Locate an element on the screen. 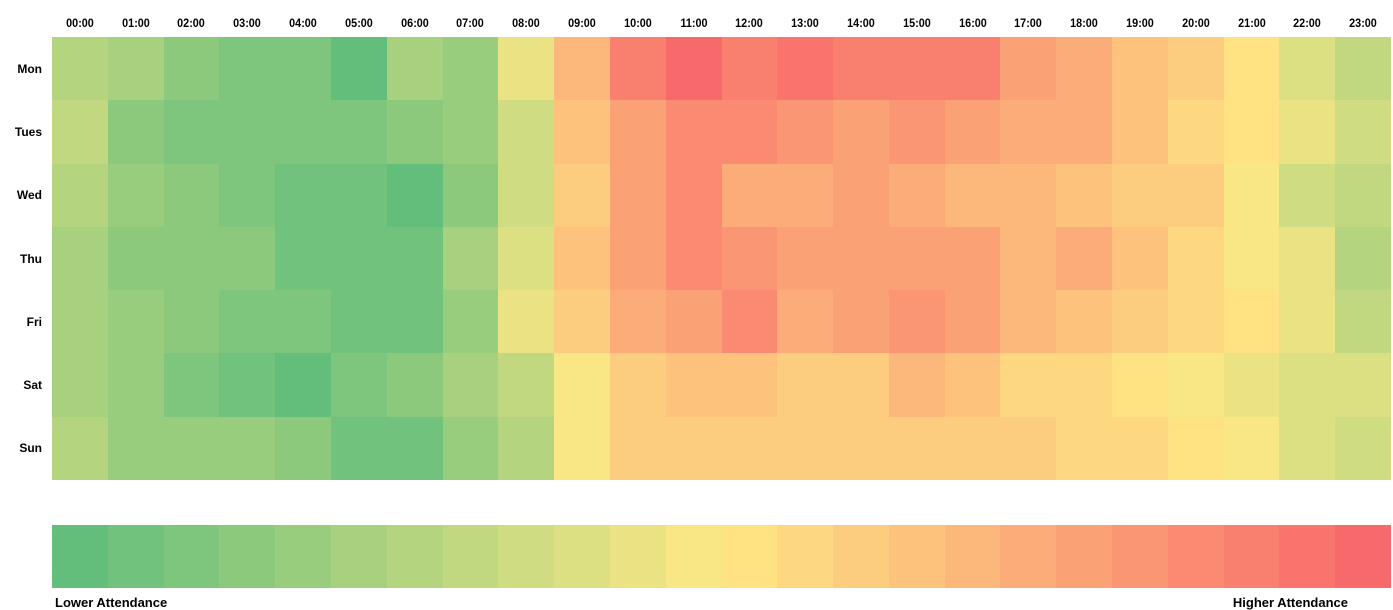  hour-label: 01:00 is located at coordinates (135, 23).